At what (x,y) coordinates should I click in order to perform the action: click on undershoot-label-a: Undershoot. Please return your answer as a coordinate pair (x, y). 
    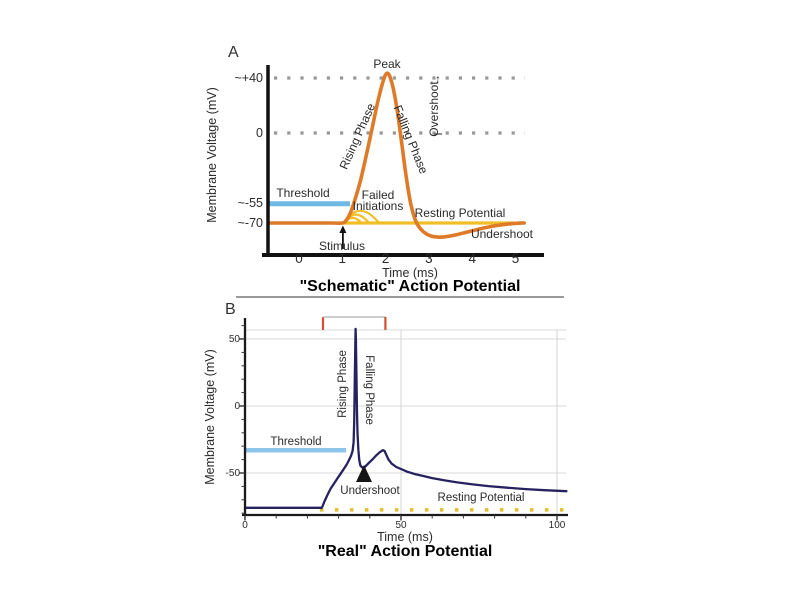
    Looking at the image, I should click on (502, 234).